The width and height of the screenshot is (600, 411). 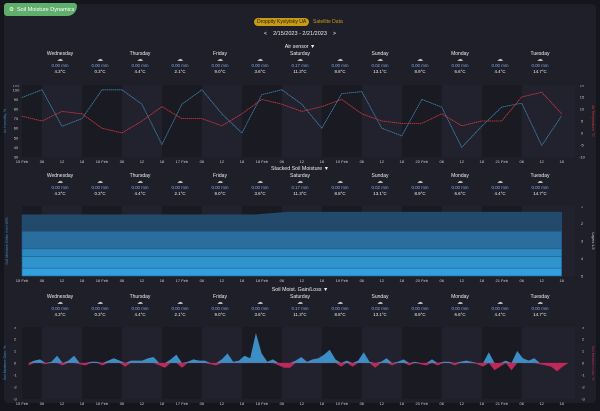 What do you see at coordinates (282, 22) in the screenshot?
I see `source-tab-active: Droppity Kyslytsky UA` at bounding box center [282, 22].